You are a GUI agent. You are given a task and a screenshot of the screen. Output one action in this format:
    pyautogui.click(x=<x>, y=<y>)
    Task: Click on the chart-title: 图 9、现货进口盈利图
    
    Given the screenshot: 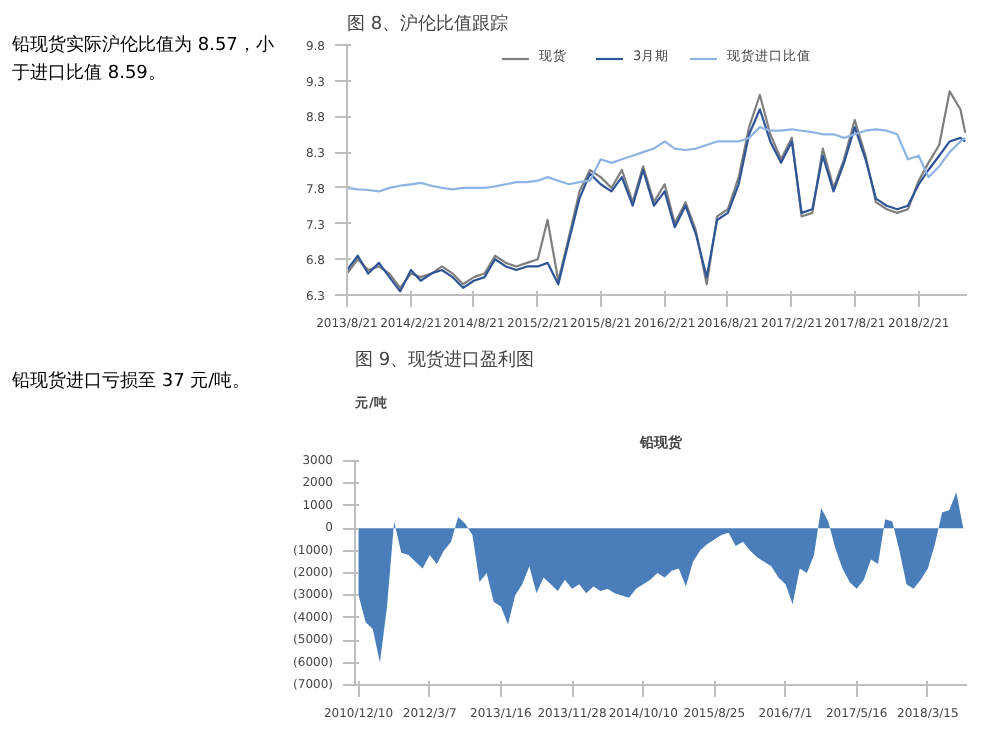 What is the action you would take?
    pyautogui.click(x=445, y=360)
    